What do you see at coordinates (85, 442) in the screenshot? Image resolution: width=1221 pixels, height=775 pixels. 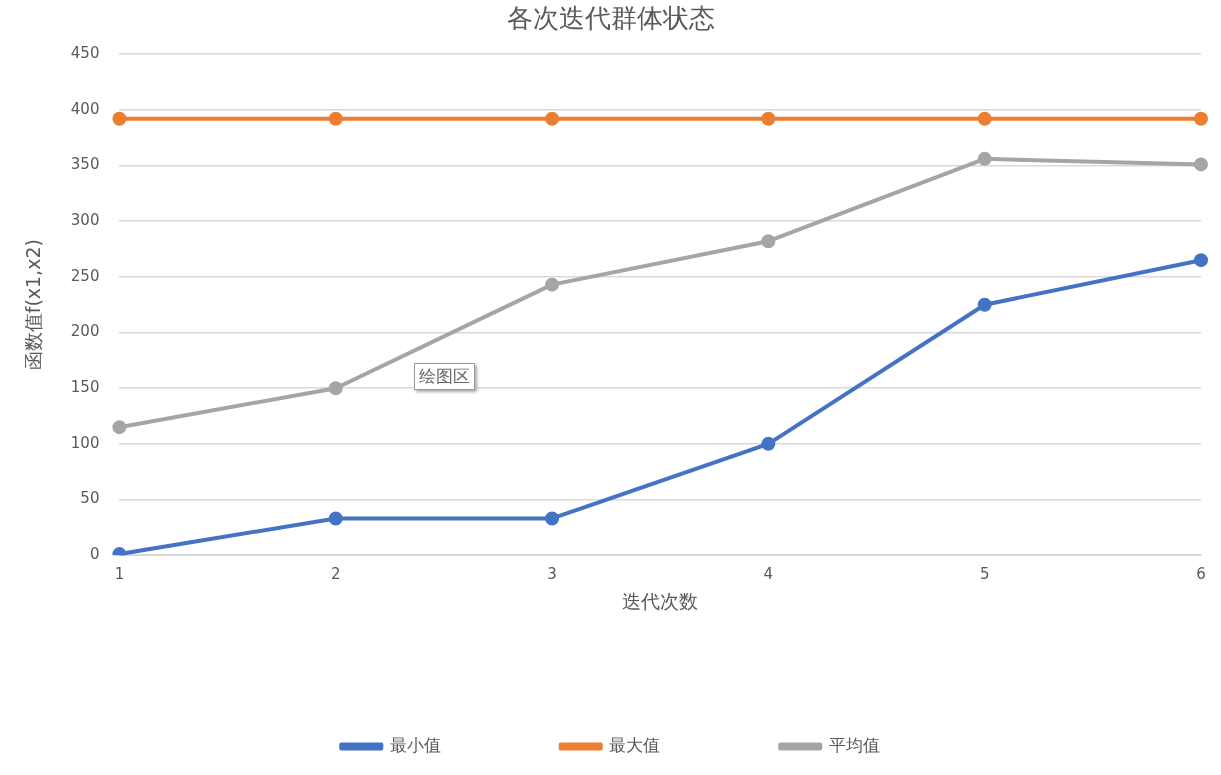 I see `y-tick-label: 100` at bounding box center [85, 442].